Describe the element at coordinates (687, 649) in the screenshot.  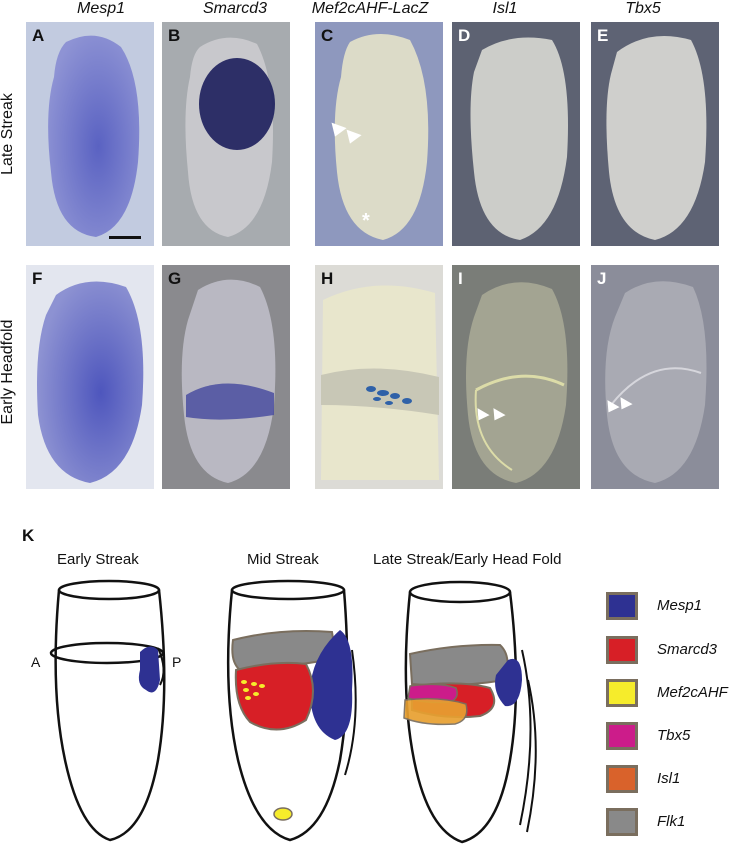
I see `legend-label: Smarcd3` at that location.